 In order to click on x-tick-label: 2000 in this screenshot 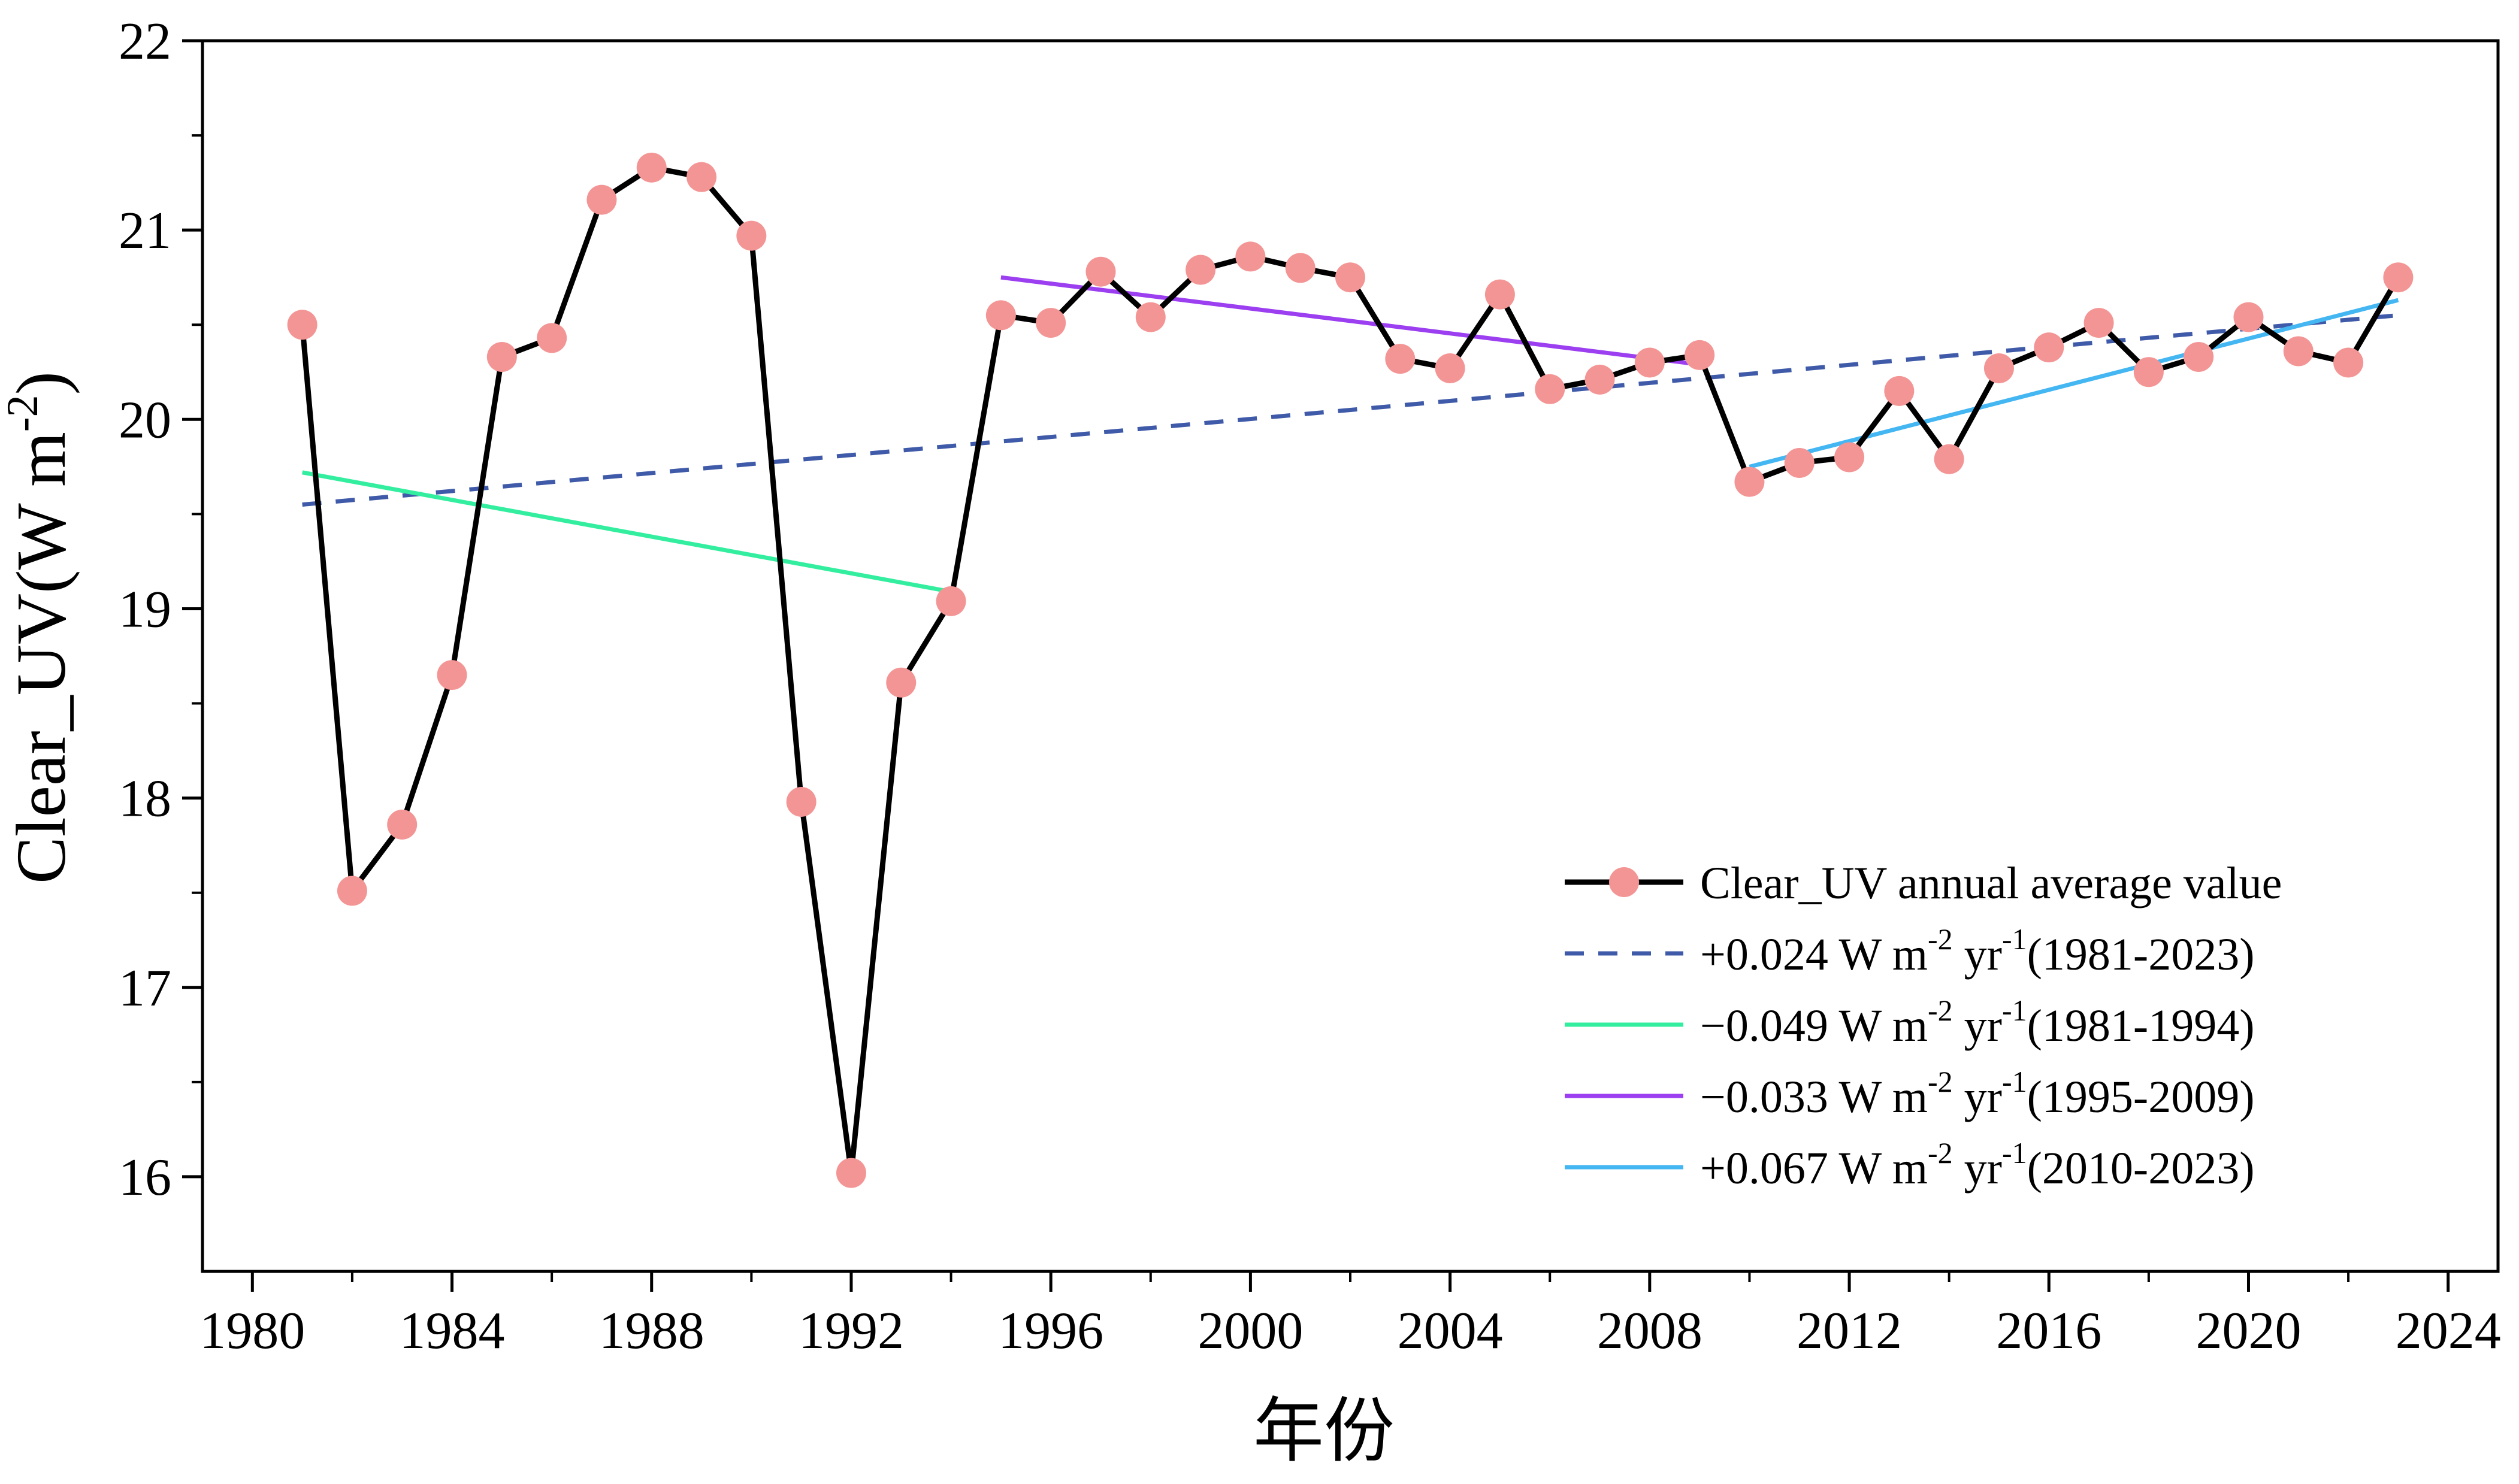, I will do `click(1250, 1331)`.